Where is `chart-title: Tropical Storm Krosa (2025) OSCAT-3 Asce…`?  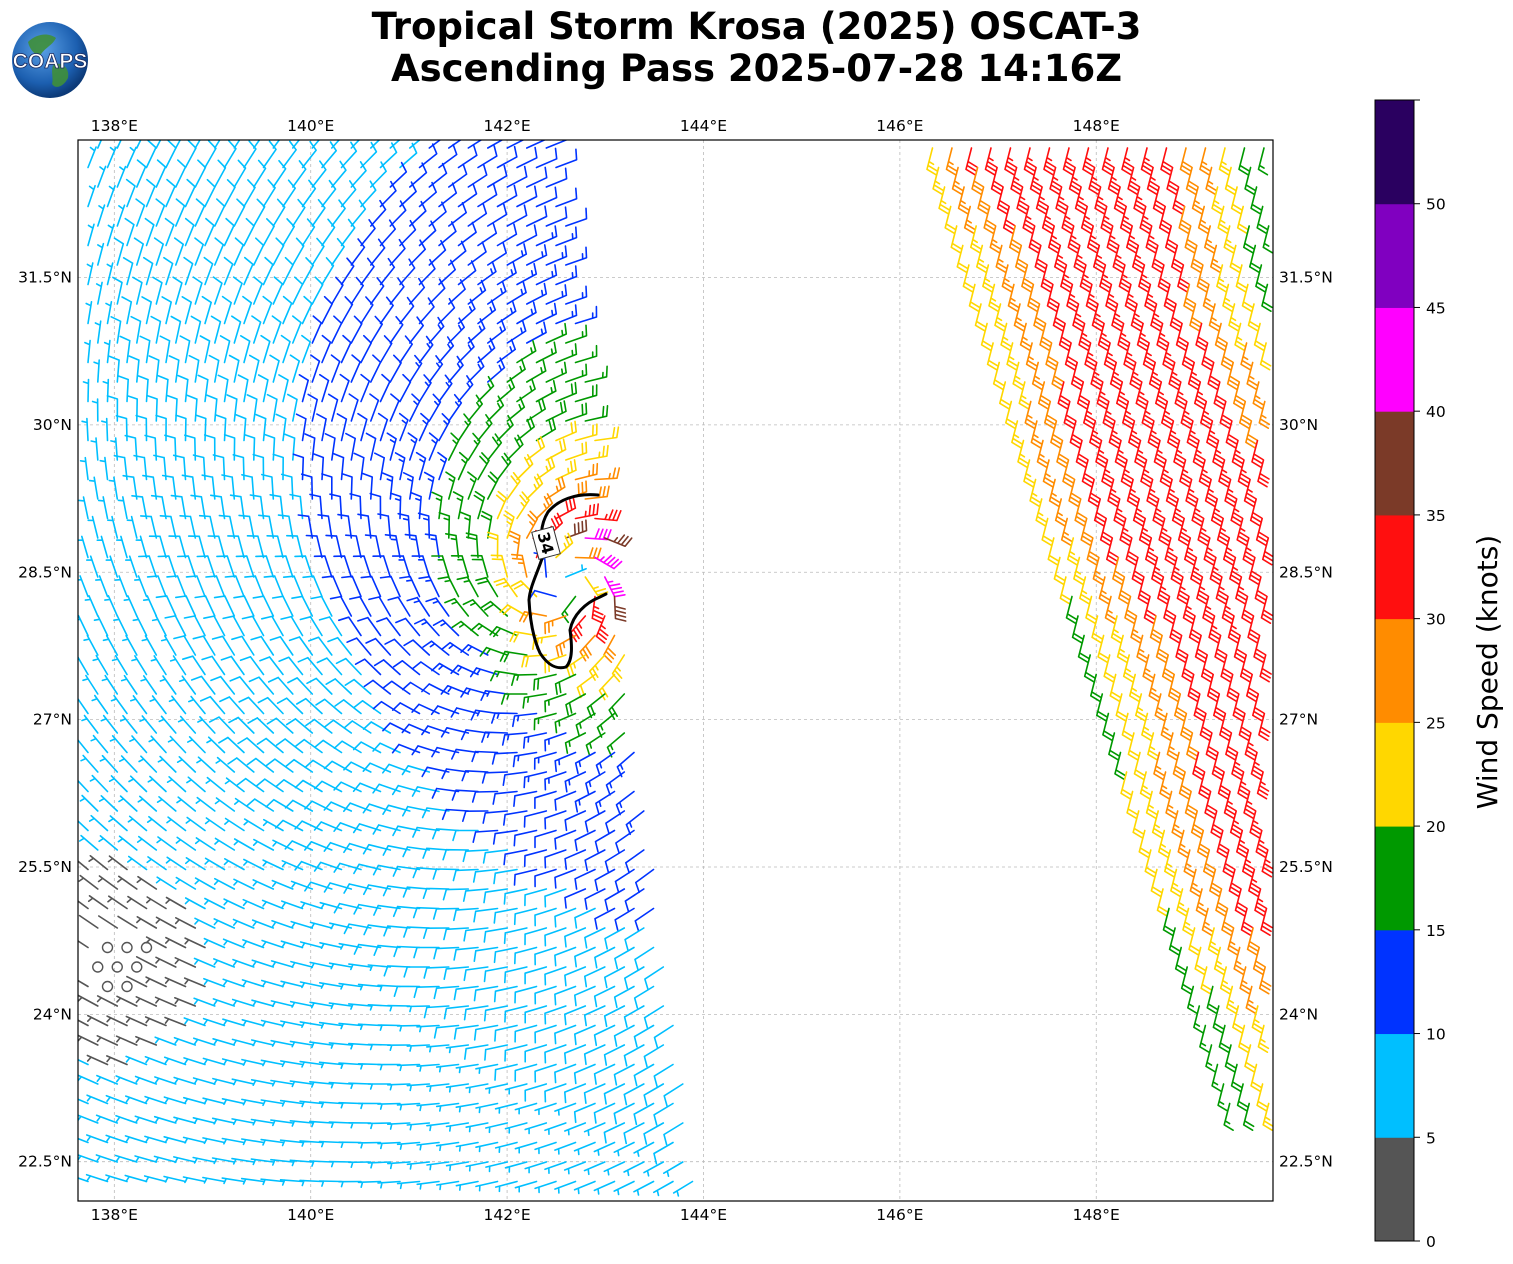 chart-title: Tropical Storm Krosa (2025) OSCAT-3 Asce… is located at coordinates (756, 48).